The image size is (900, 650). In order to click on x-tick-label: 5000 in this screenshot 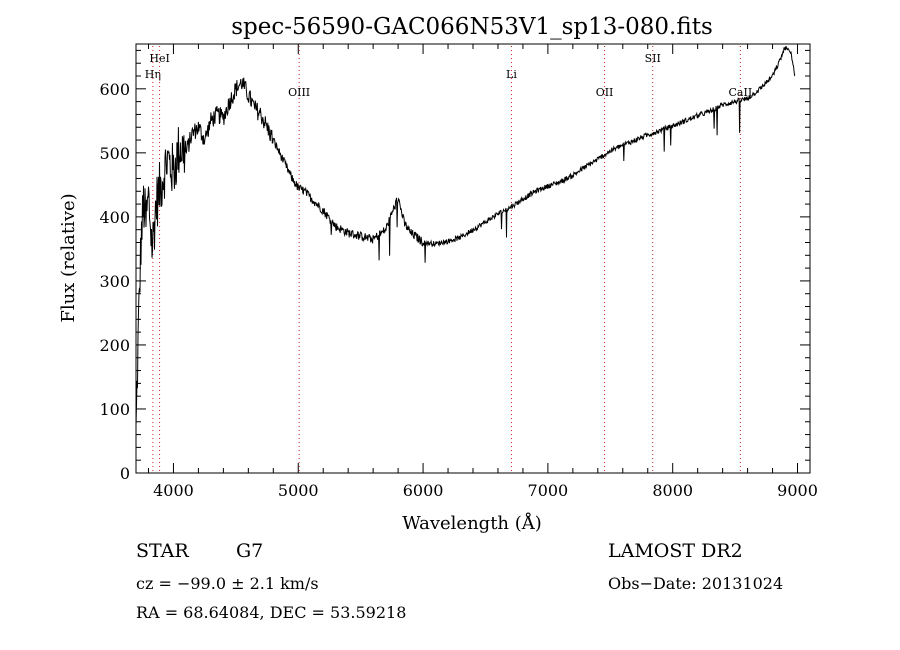, I will do `click(298, 490)`.